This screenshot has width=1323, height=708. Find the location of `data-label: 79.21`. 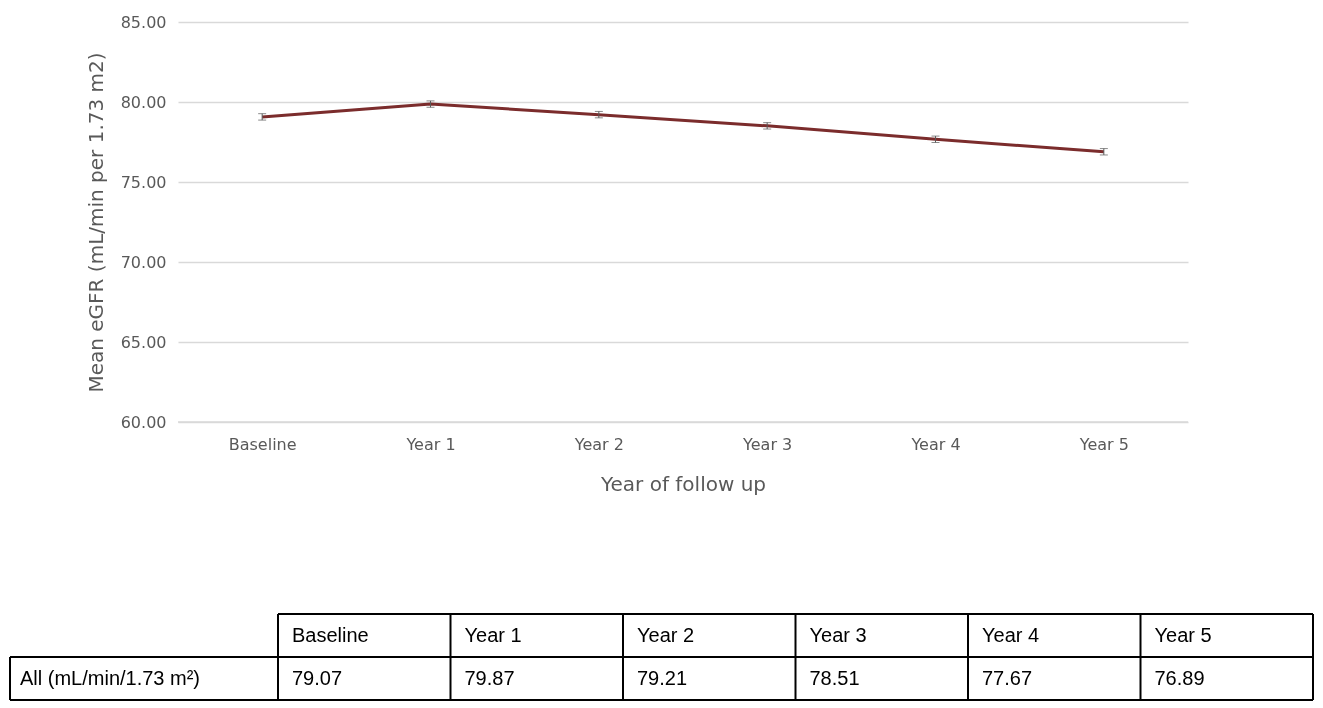

data-label: 79.21 is located at coordinates (662, 677).